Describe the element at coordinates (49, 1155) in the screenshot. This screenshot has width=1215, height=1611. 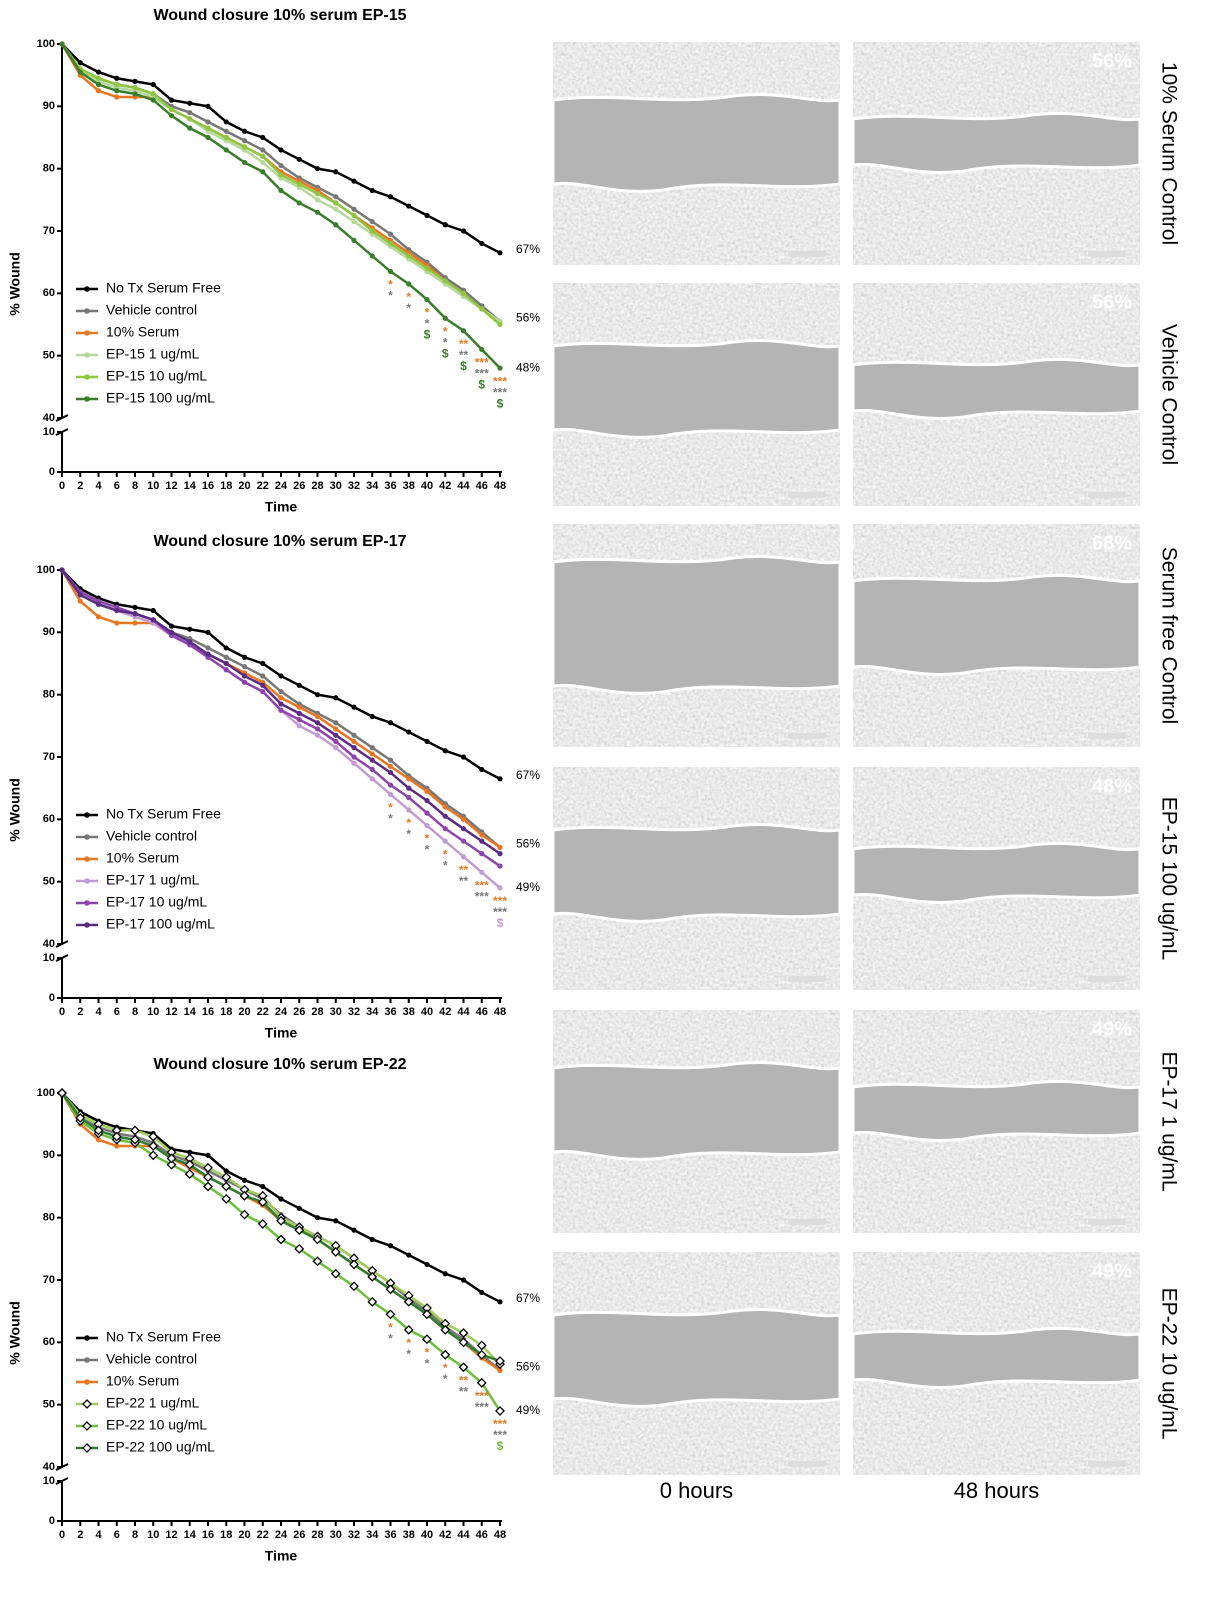
I see `y-tick-label: 90` at that location.